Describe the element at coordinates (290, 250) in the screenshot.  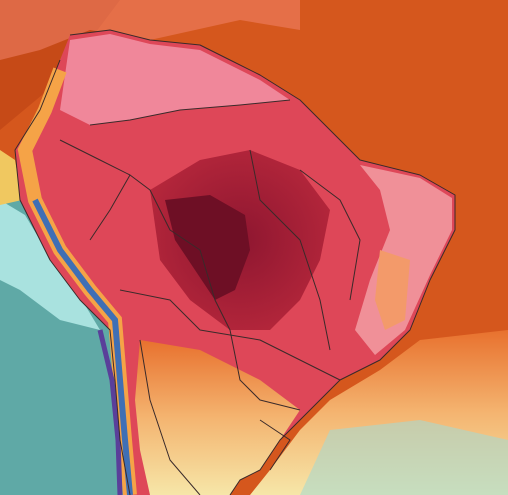
I see `state-borders` at that location.